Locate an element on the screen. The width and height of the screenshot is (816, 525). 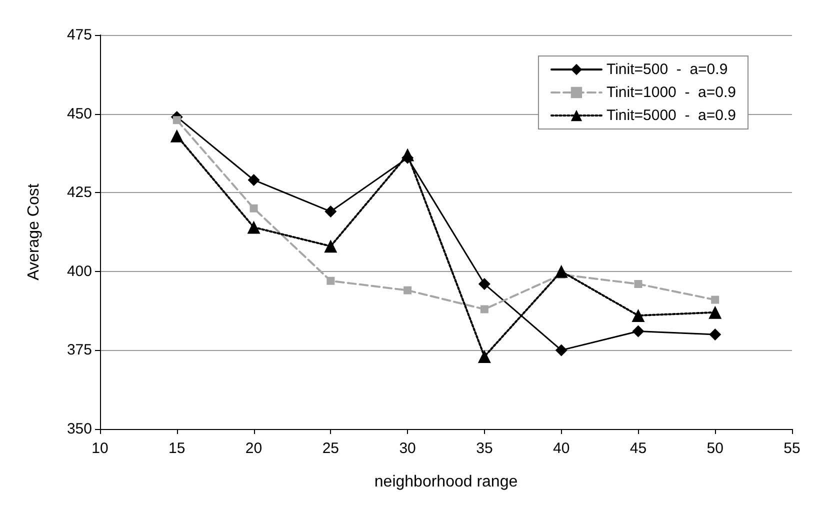
x-tick-label: 15 is located at coordinates (177, 448).